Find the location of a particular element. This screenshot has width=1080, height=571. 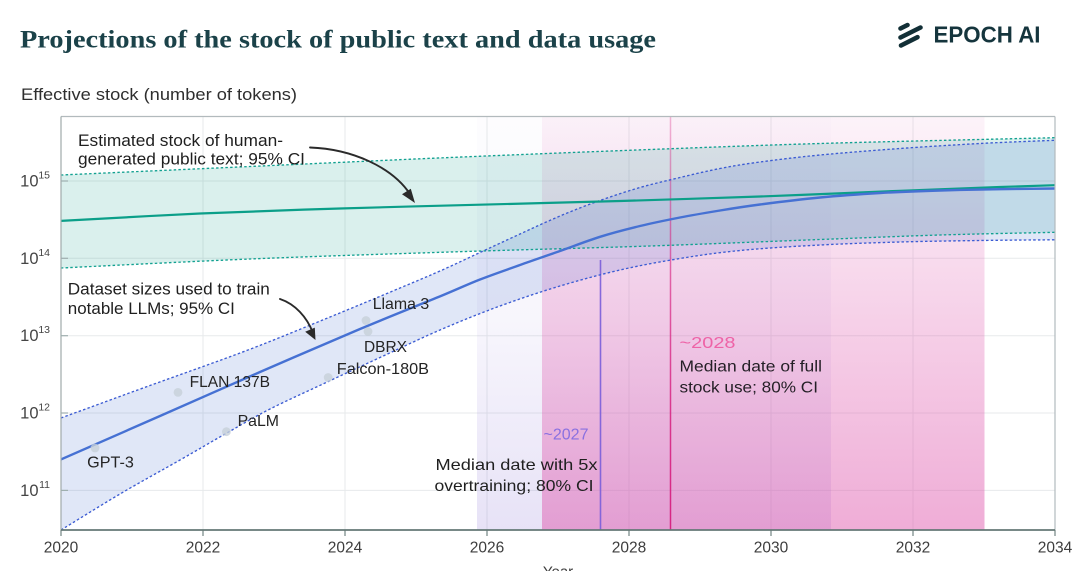

svg-text: 11 is located at coordinates (44, 485).